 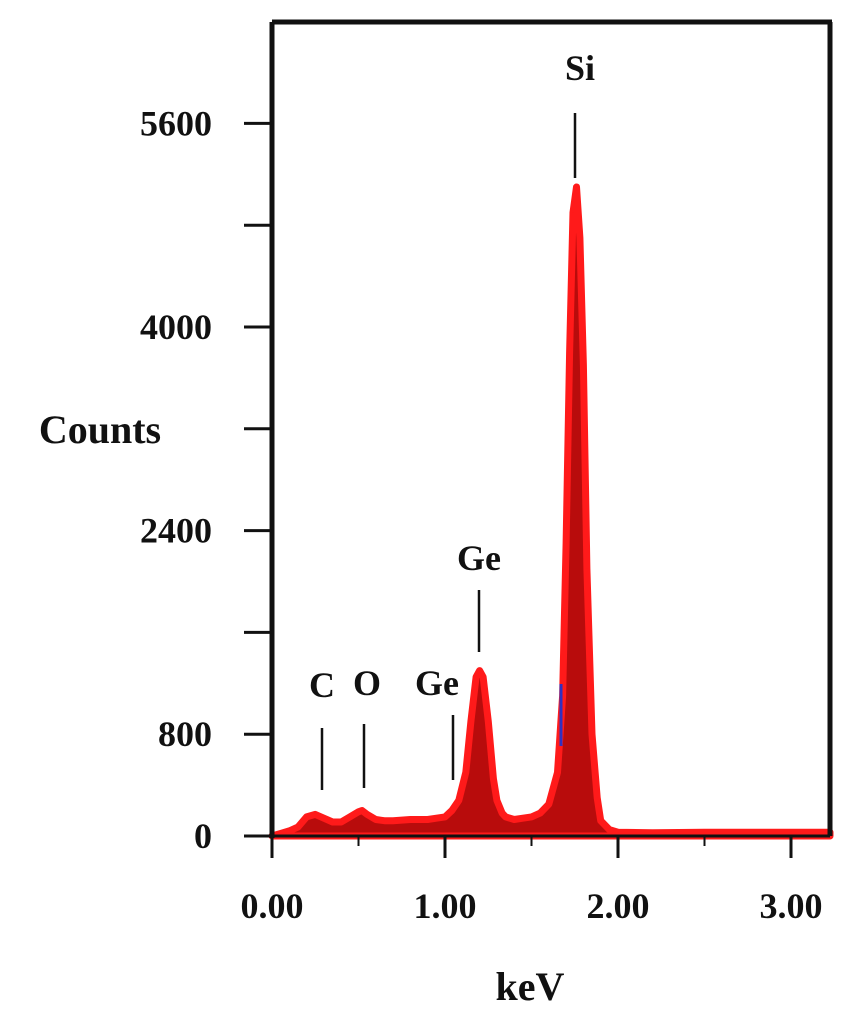 I want to click on x-tick-label: 3.00, so click(x=791, y=906).